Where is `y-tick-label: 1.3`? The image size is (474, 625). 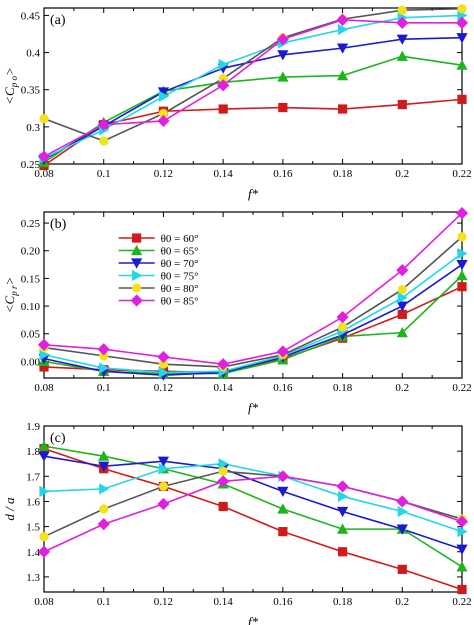
y-tick-label: 1.3 is located at coordinates (33, 578).